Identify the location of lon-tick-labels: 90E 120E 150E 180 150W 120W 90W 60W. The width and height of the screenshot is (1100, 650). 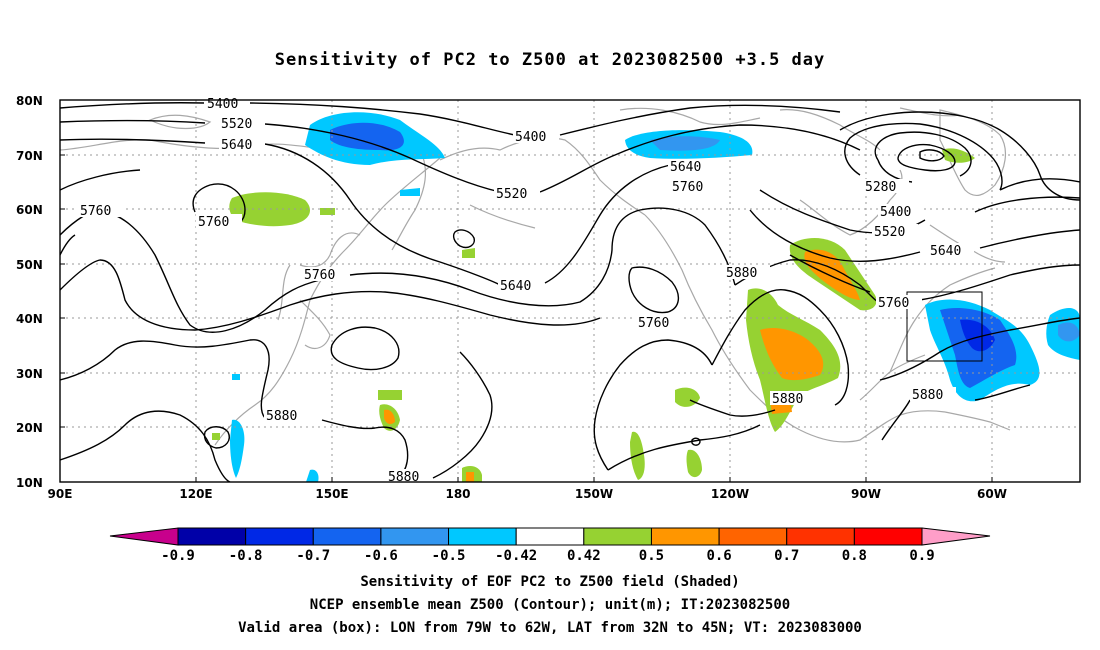
(527, 494).